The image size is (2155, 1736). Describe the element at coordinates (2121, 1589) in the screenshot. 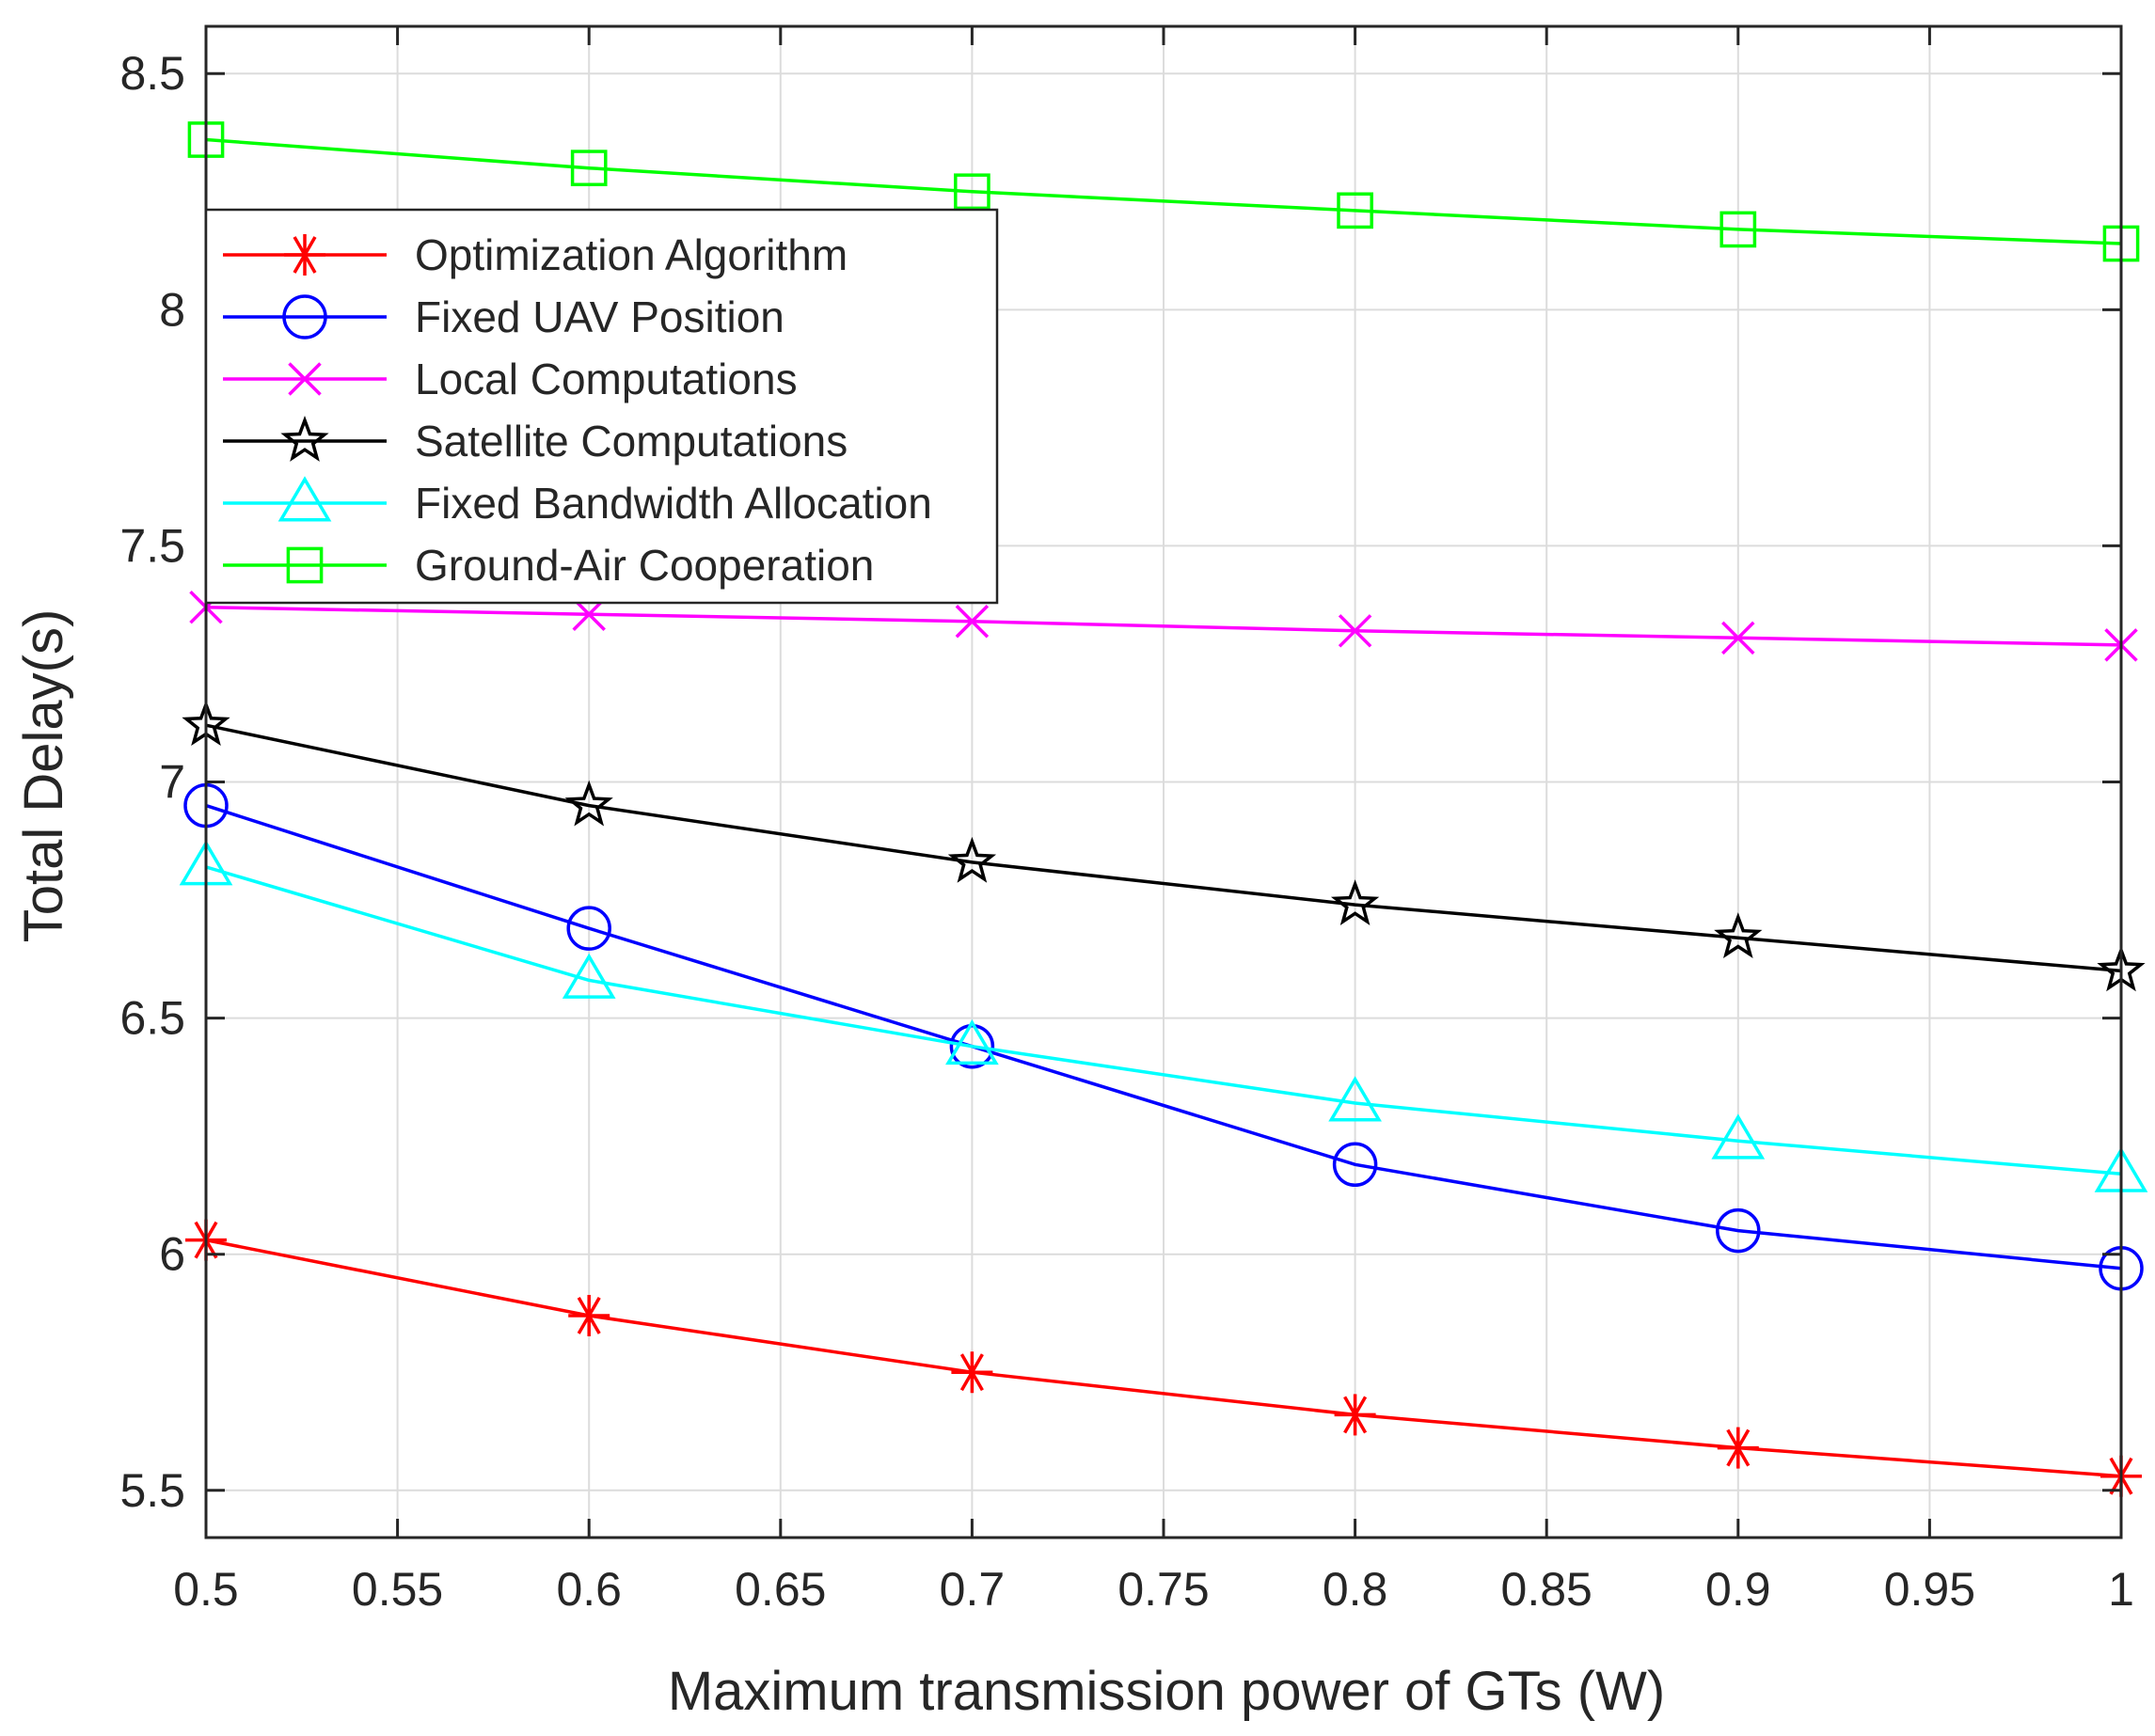

I see `x-tick-label: 1` at that location.